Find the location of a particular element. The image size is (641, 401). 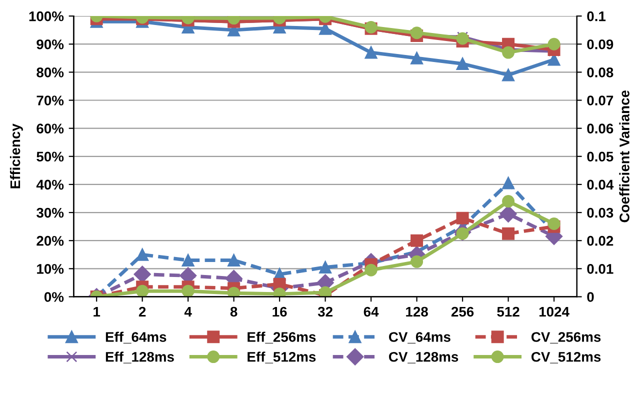

y2-tick-label: 0.01 is located at coordinates (600, 269).